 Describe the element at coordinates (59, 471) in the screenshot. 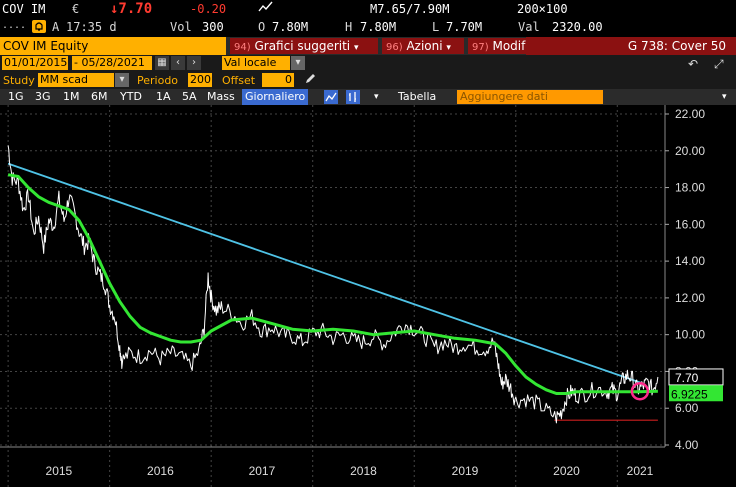

I see `x-tick-label: 2015` at that location.